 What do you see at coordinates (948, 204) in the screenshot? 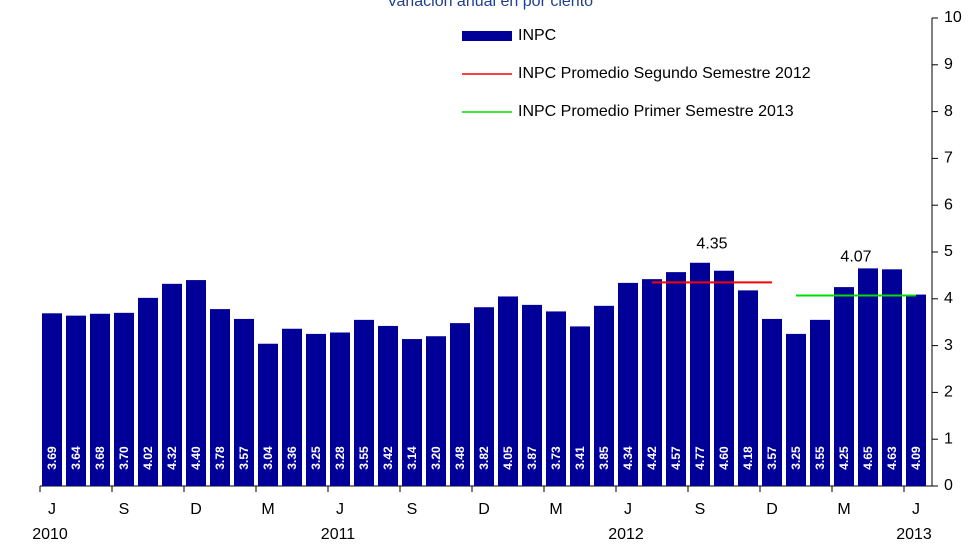
I see `y-tick-label: 6` at bounding box center [948, 204].